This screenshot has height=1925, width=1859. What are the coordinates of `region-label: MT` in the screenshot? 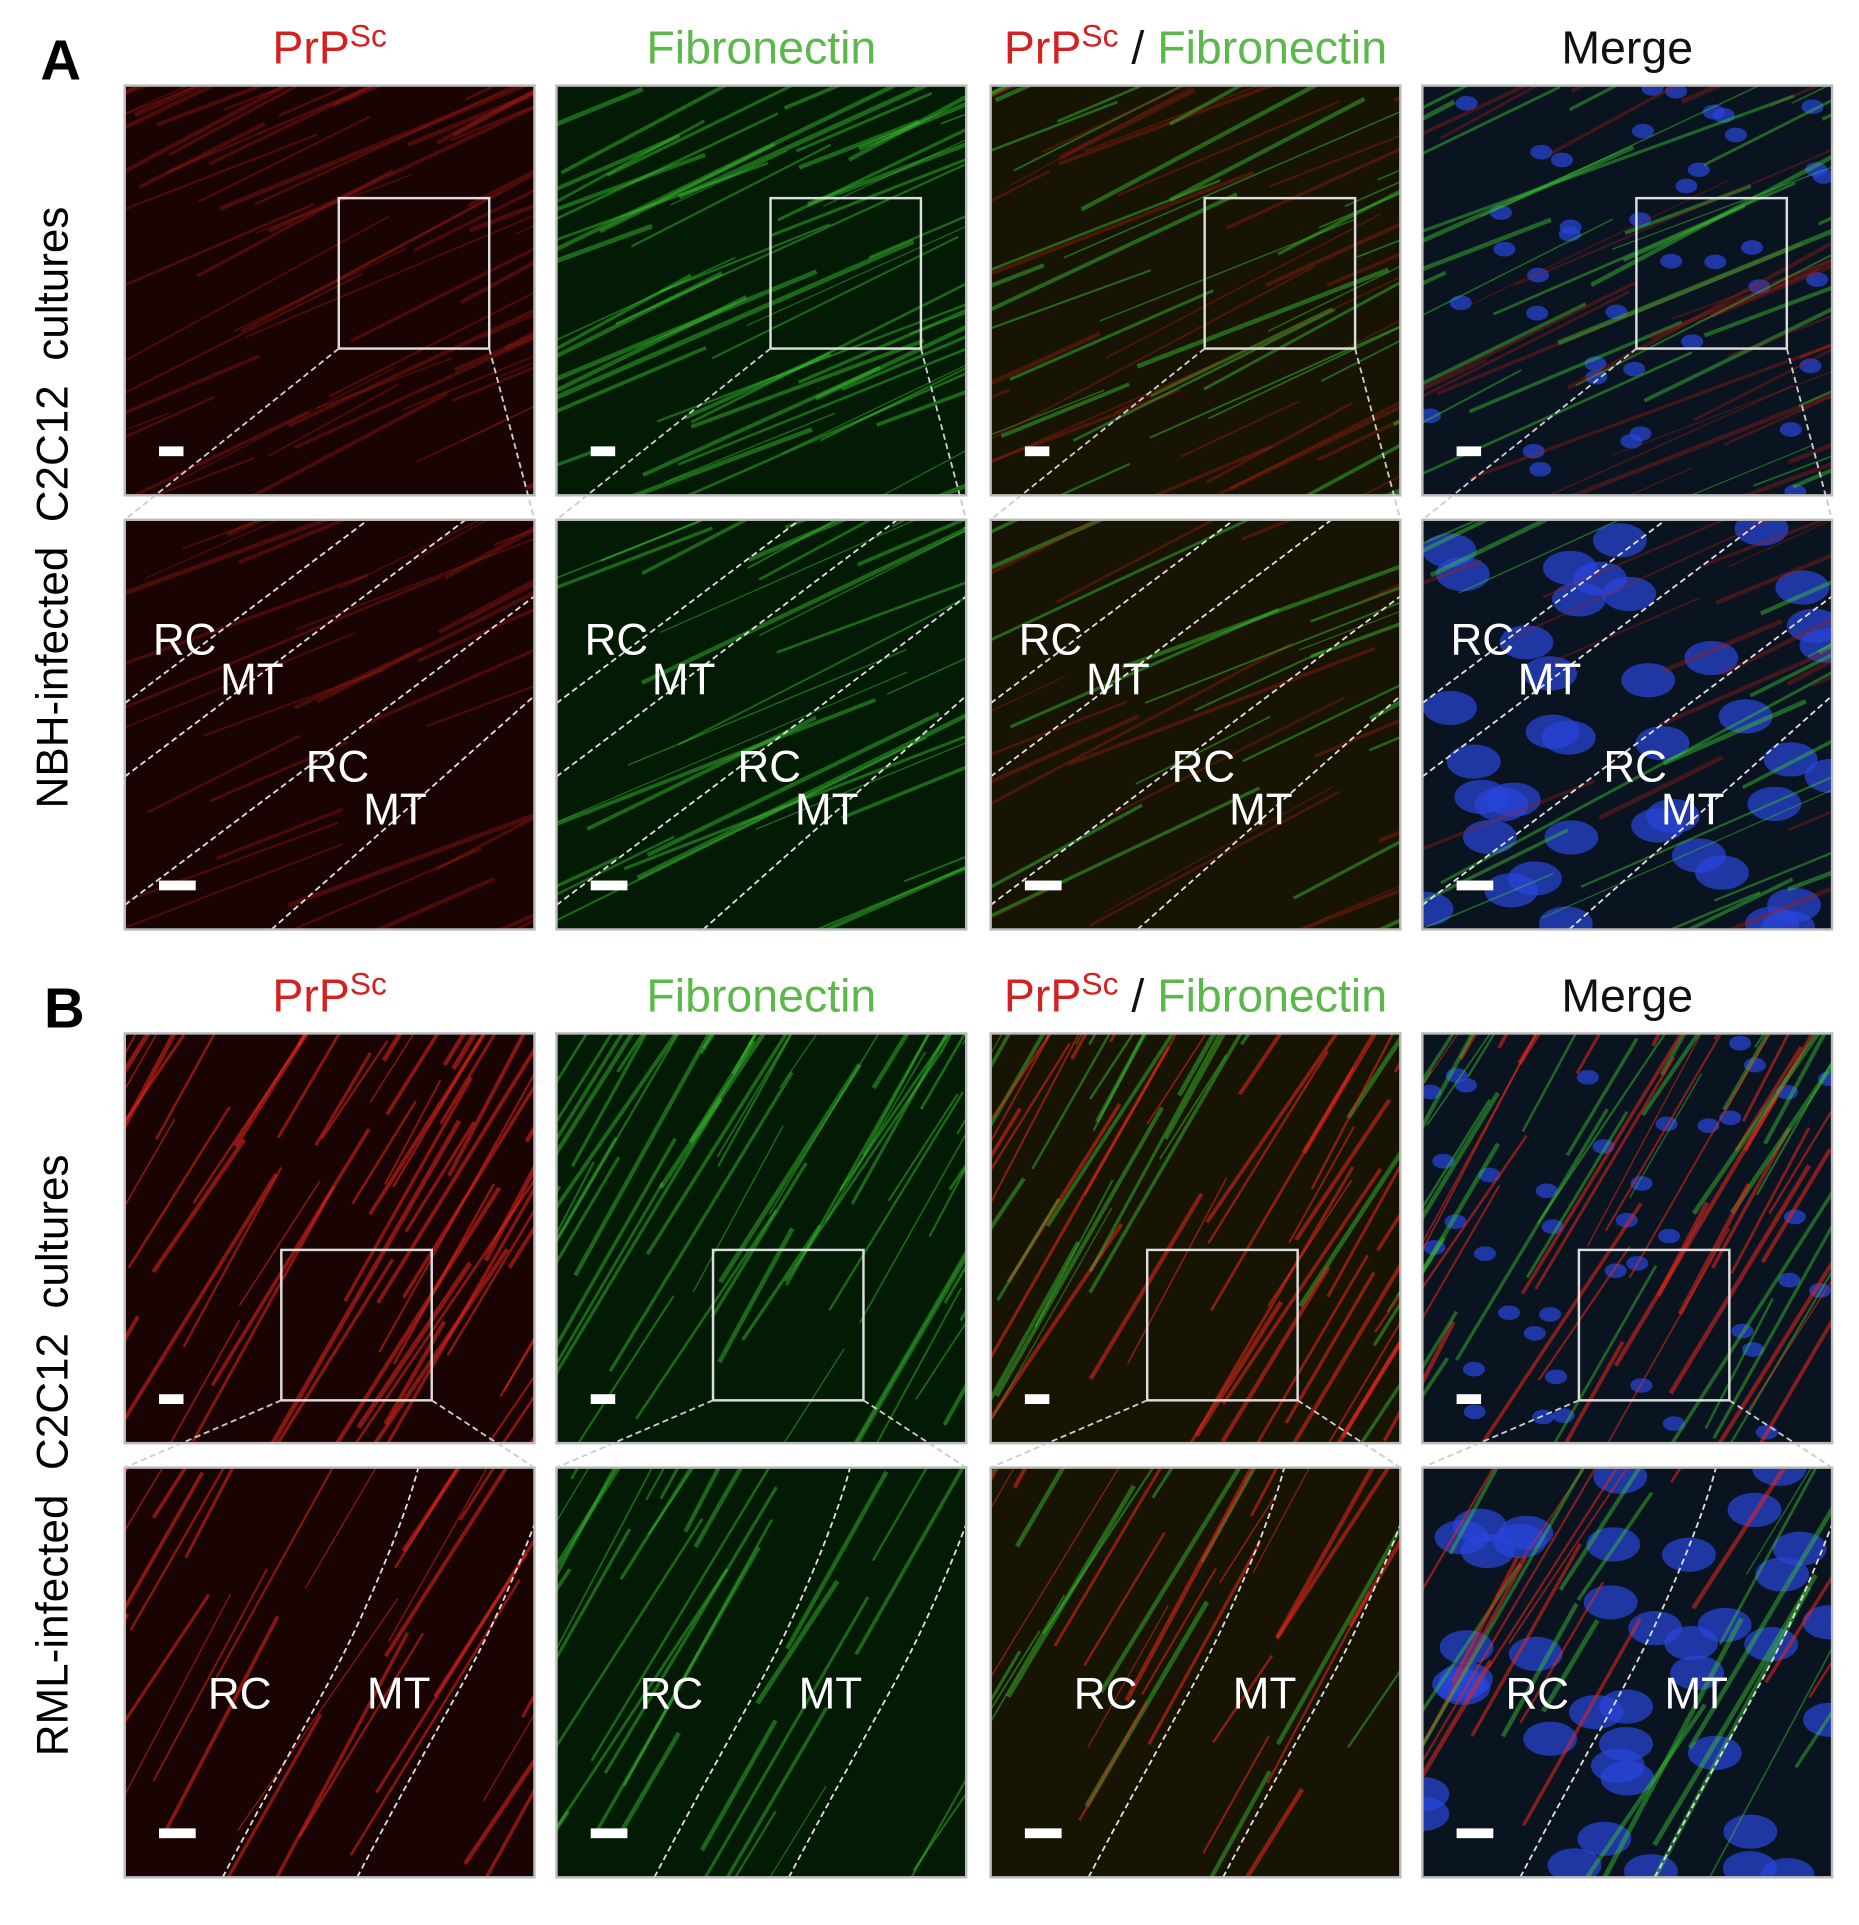 It's located at (1261, 809).